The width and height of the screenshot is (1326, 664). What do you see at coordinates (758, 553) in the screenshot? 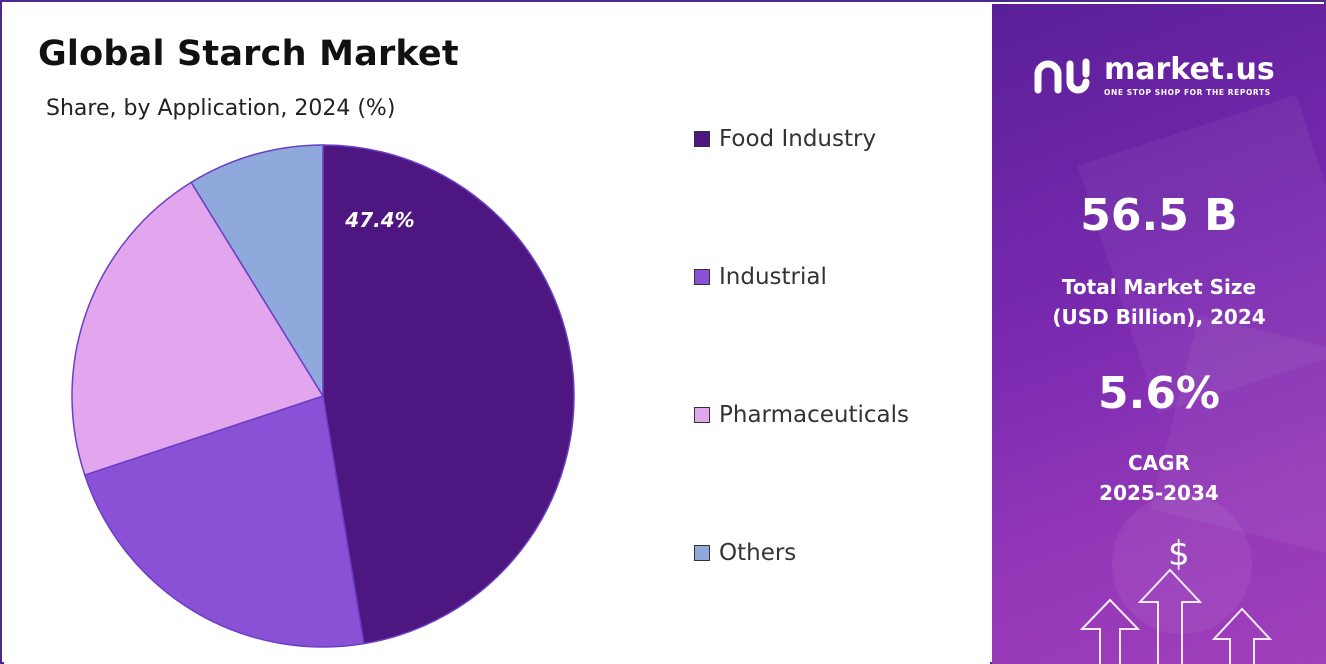
I see `legend-label: Others` at bounding box center [758, 553].